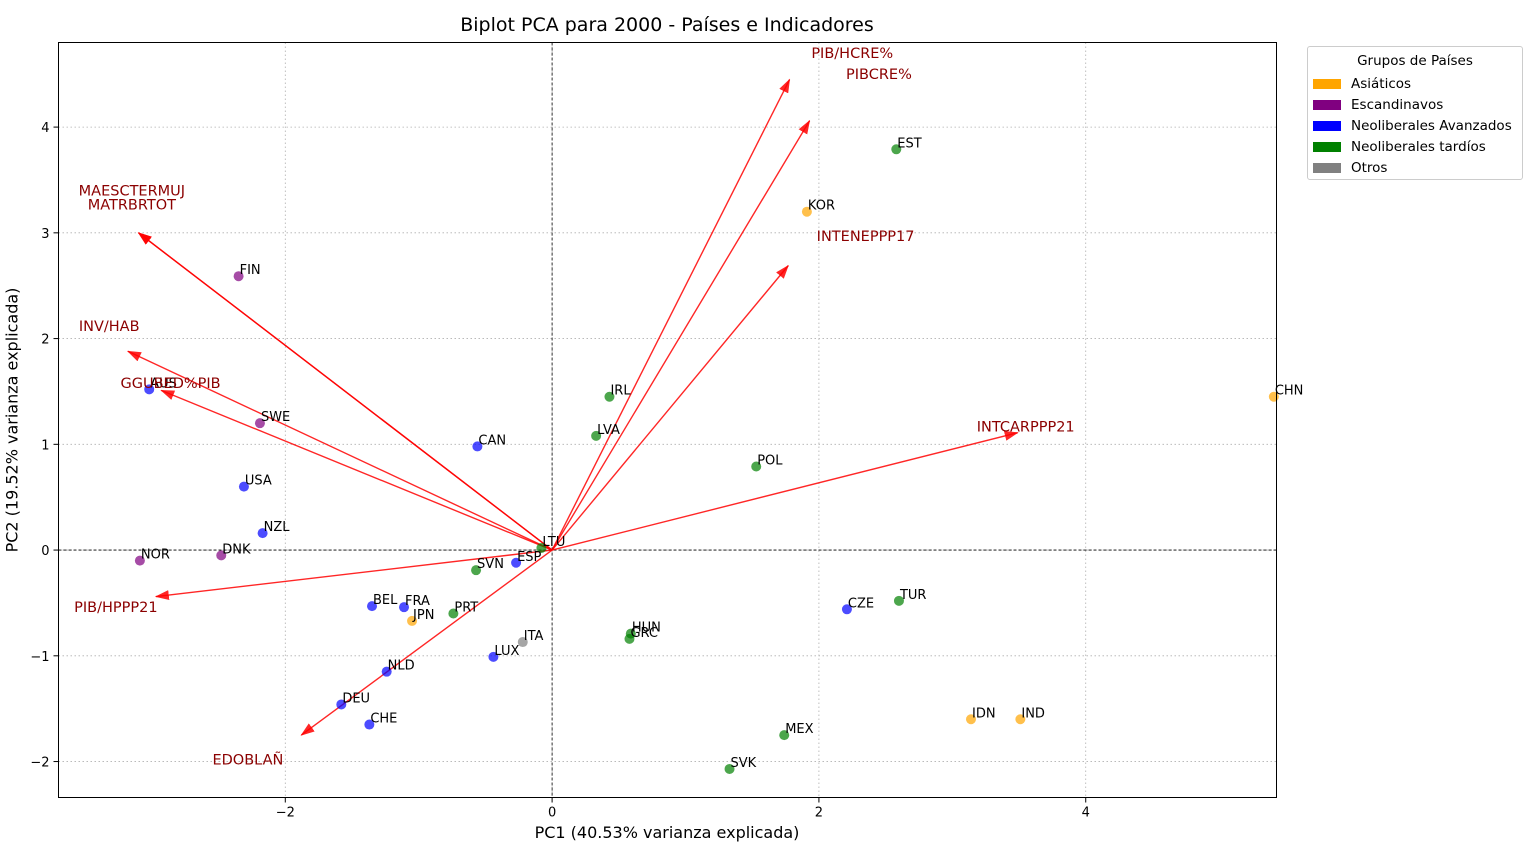 The image size is (1536, 850). Describe the element at coordinates (1397, 104) in the screenshot. I see `legend-label: Escandinavos` at that location.